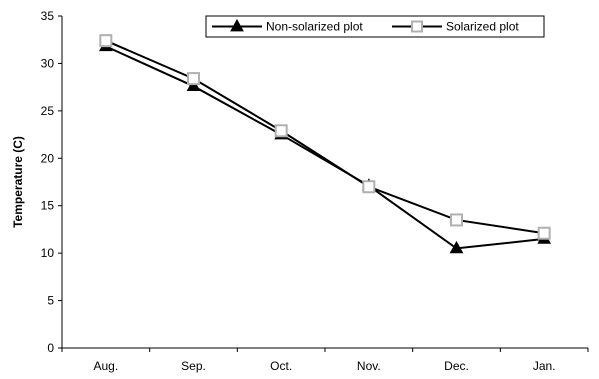 Image resolution: width=599 pixels, height=379 pixels. I want to click on legend-box, so click(375, 26).